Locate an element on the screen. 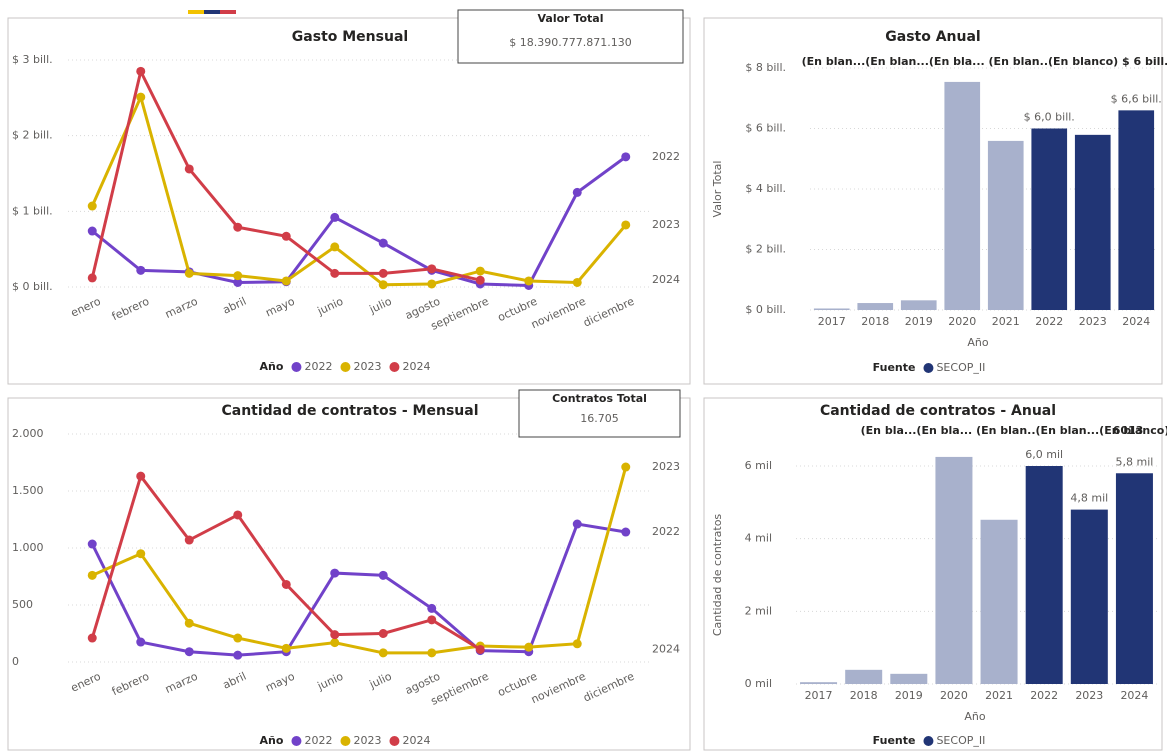  kpi-value: 16.705 is located at coordinates (599, 418).